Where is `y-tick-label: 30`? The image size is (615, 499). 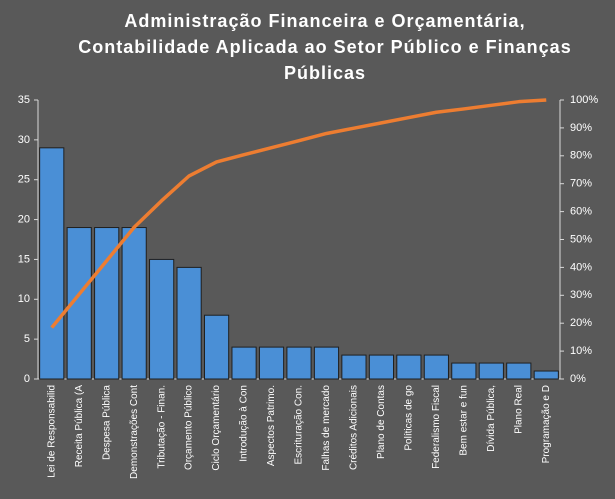 y-tick-label: 30 is located at coordinates (24, 140).